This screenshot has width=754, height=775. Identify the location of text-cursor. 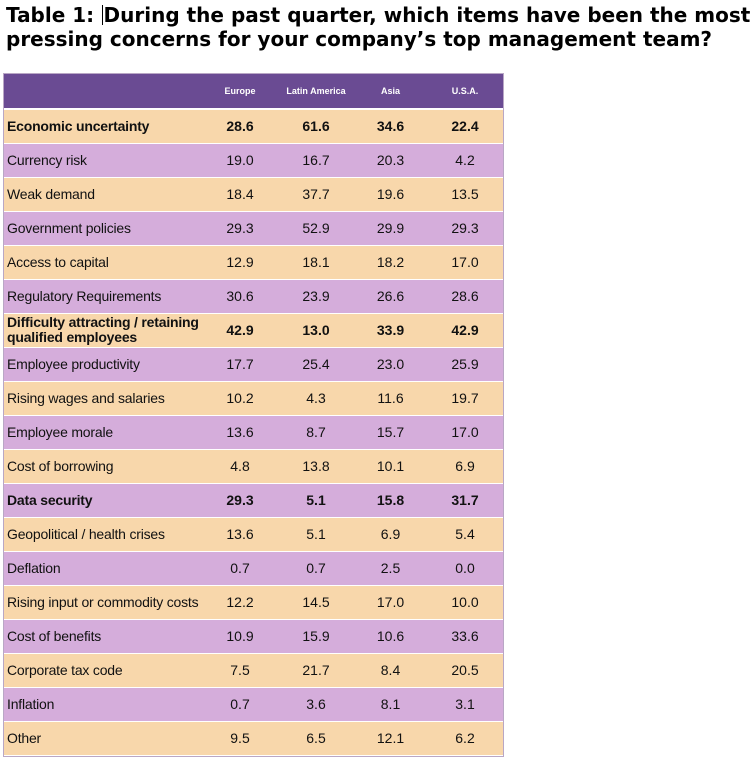
(102, 15).